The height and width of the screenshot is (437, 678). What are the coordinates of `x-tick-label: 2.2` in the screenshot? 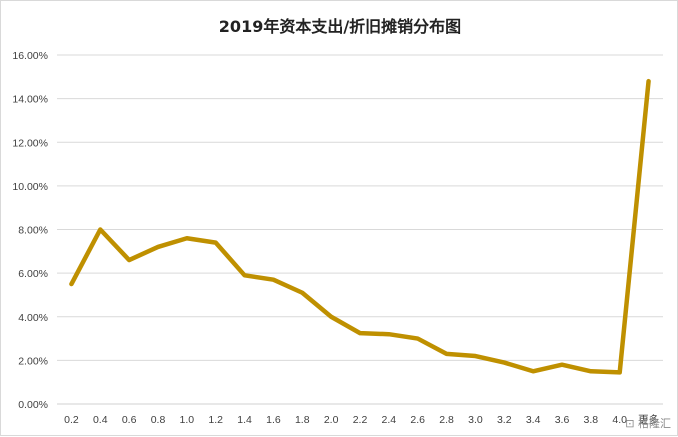 It's located at (360, 420).